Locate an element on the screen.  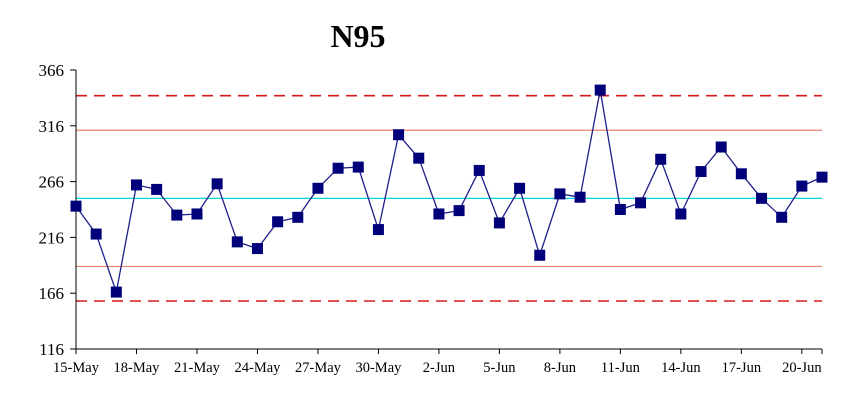
y-tick-label: 266 is located at coordinates (52, 182).